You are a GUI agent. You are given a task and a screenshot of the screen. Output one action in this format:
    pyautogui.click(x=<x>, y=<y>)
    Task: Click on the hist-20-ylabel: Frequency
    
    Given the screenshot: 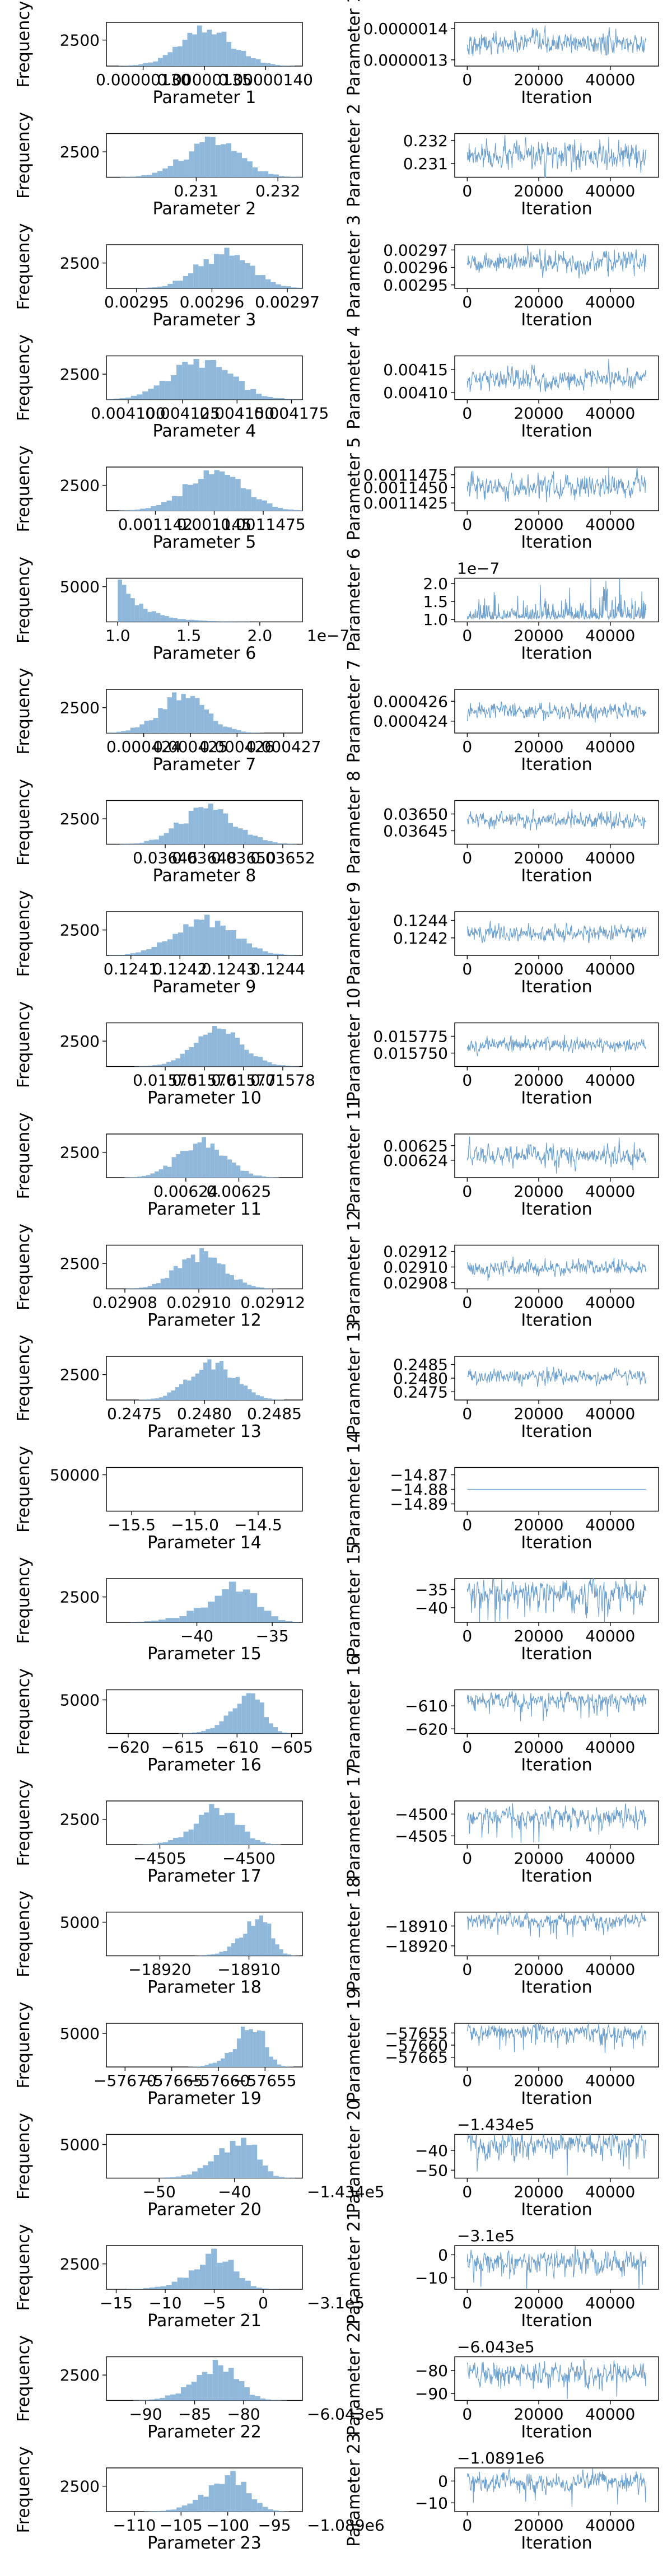 What is the action you would take?
    pyautogui.click(x=24, y=2157)
    